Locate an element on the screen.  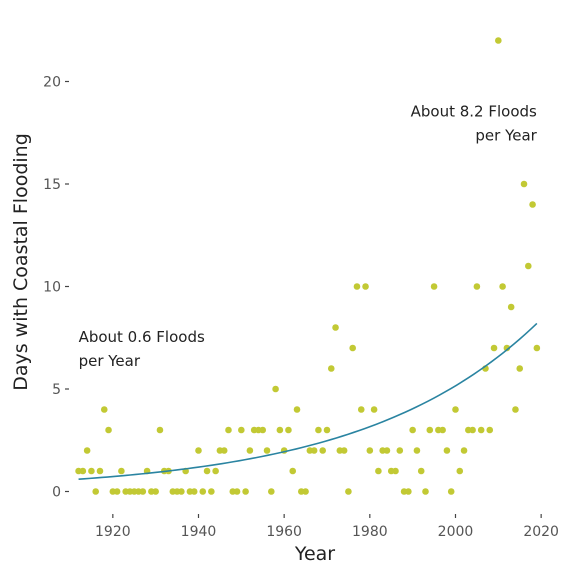
y-tick-label: 20 is located at coordinates (52, 83).